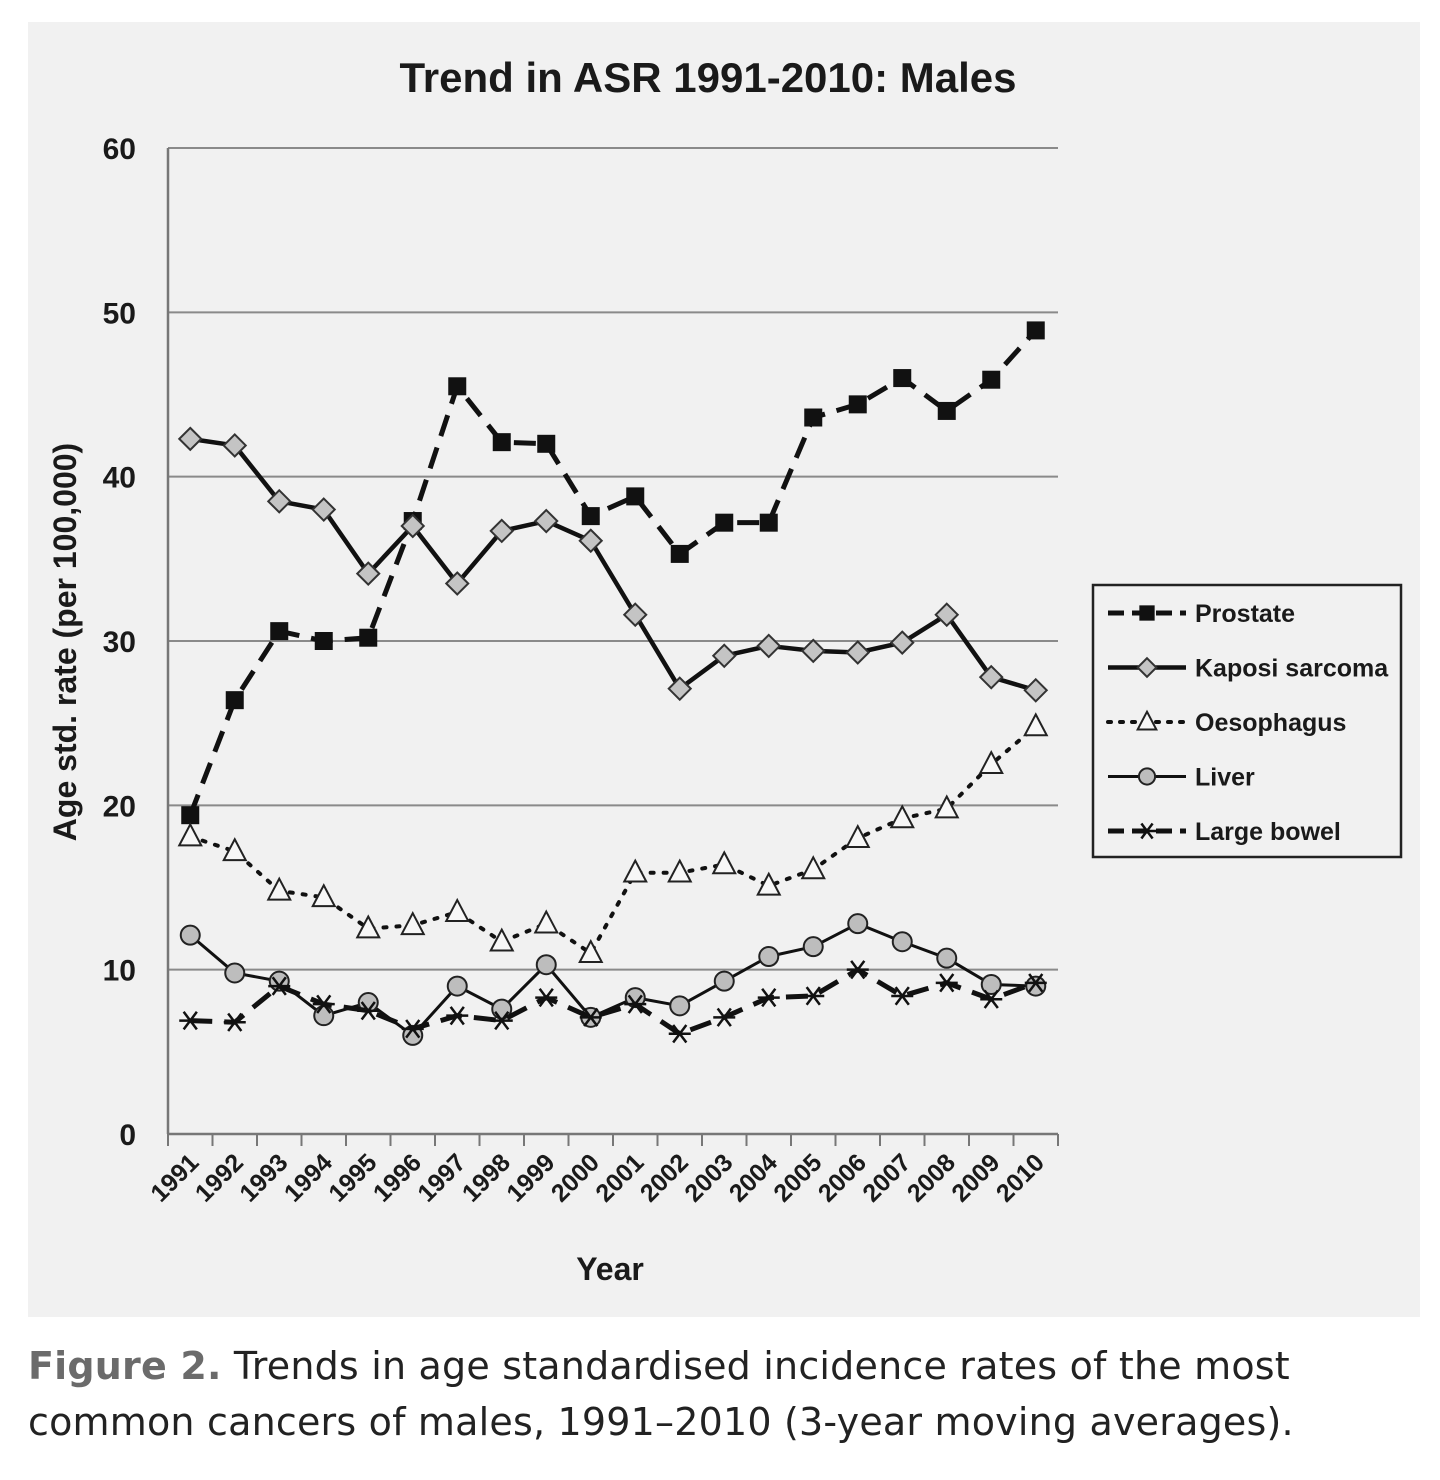  I want to click on x-tick-label: 2007, so click(886, 1177).